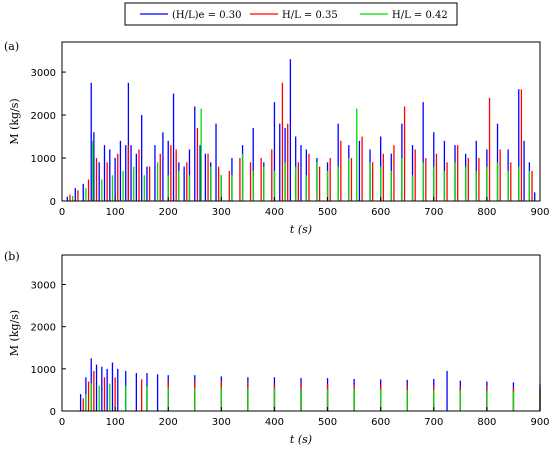  What do you see at coordinates (274, 212) in the screenshot?
I see `xtick-label-a-4: 400` at bounding box center [274, 212].